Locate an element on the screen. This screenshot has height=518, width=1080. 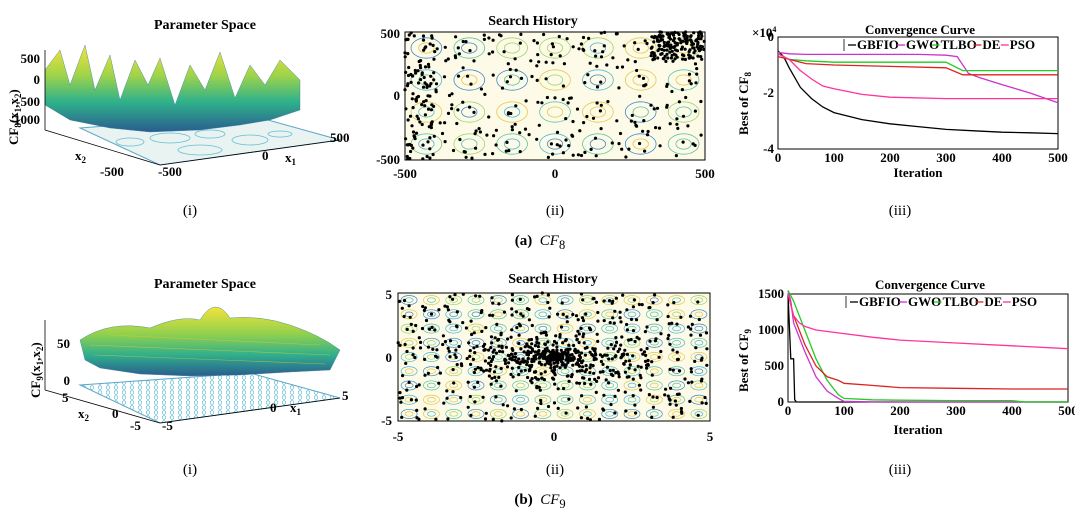
legend-entry-tlbo: TLBO is located at coordinates (959, 44).